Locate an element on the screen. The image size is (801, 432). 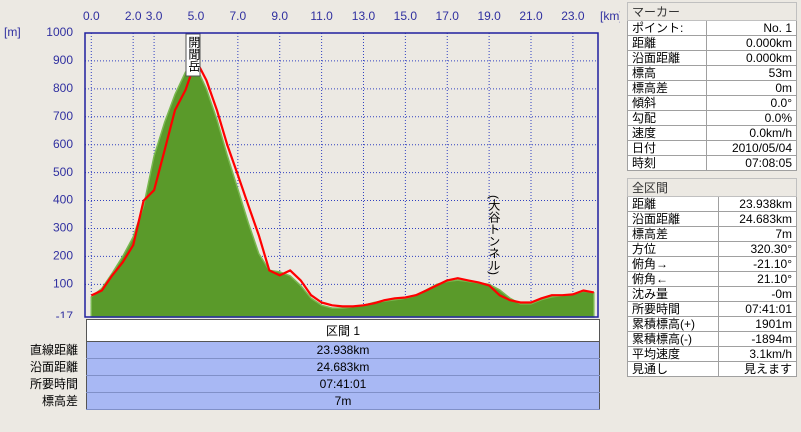
panel-value: -1894m is located at coordinates (757, 339).